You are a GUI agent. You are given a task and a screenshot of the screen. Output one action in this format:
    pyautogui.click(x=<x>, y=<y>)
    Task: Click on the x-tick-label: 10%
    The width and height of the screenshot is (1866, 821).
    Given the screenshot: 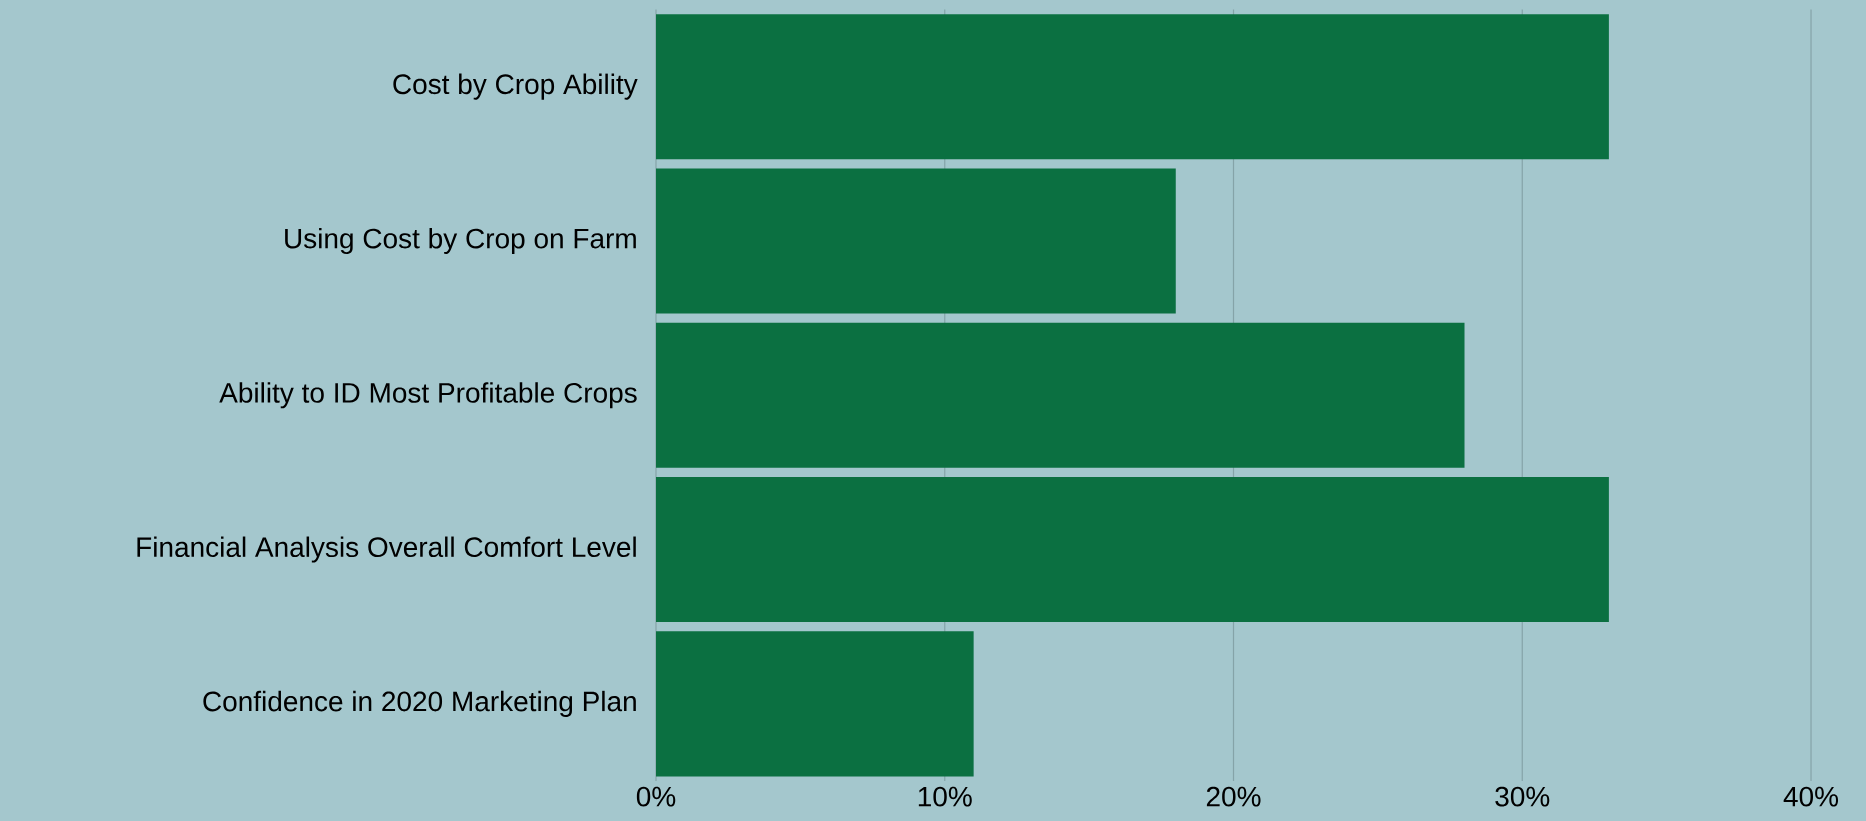 What is the action you would take?
    pyautogui.click(x=945, y=796)
    